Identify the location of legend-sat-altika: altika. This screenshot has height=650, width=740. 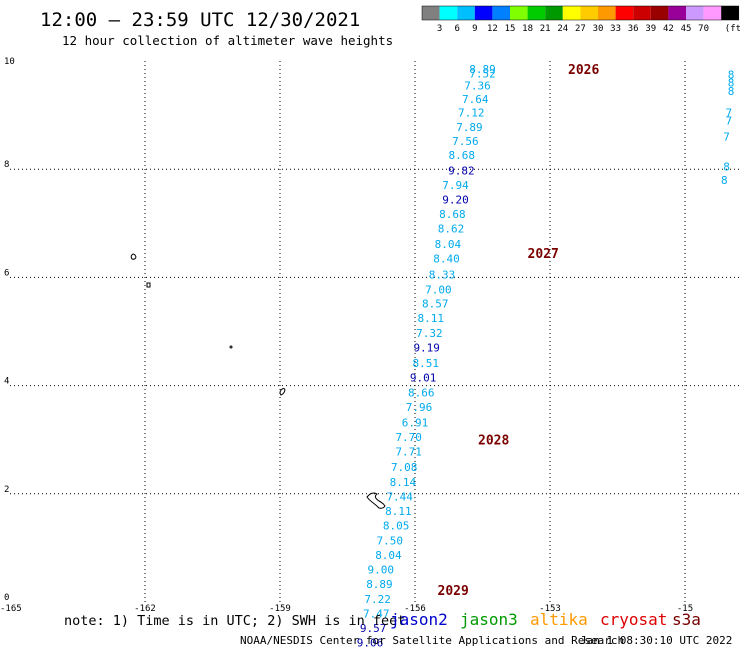
(559, 619).